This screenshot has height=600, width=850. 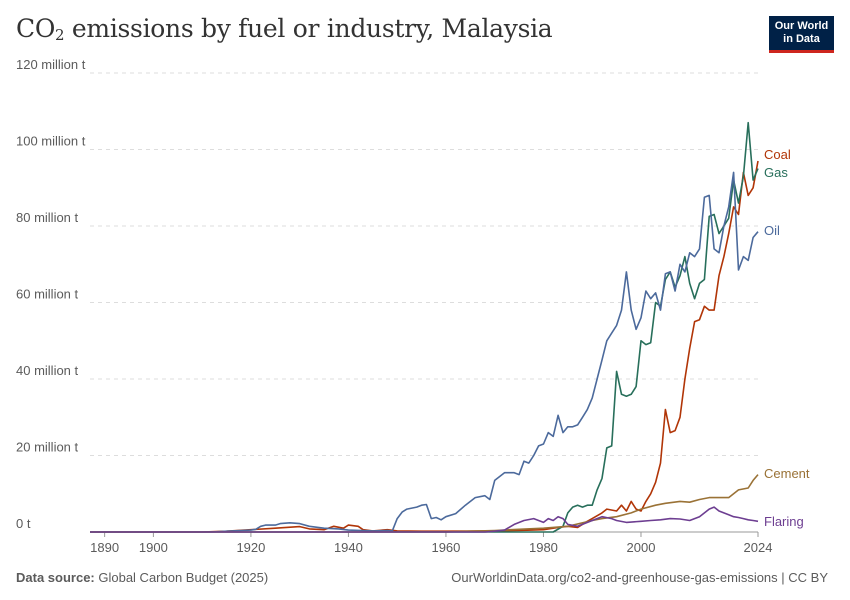 What do you see at coordinates (51, 64) in the screenshot?
I see `y-tick-label: 120 million t` at bounding box center [51, 64].